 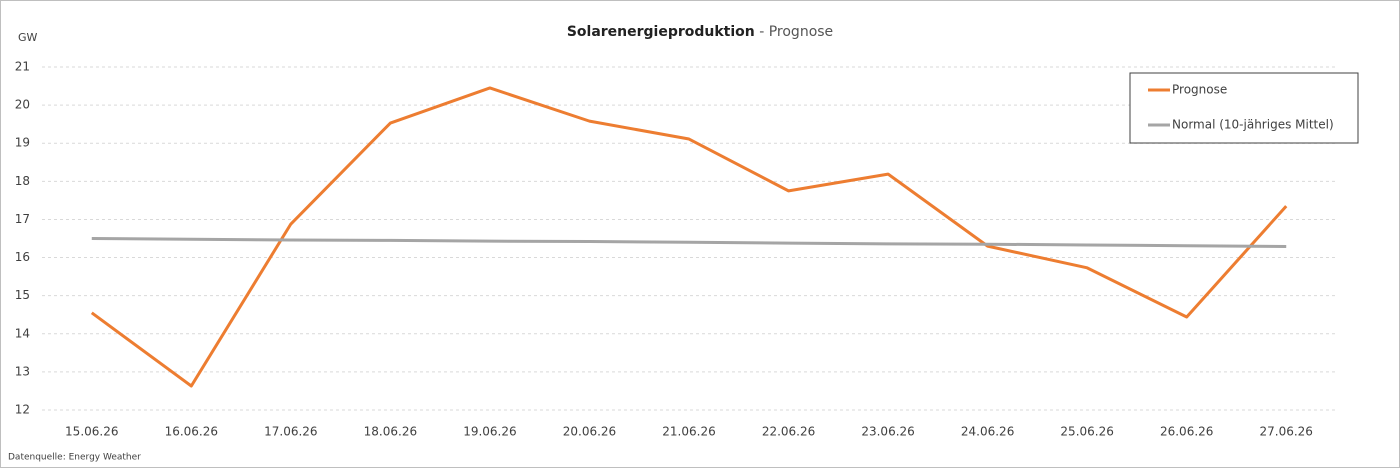 I want to click on x-tick-label: 22.06.26, so click(x=788, y=432).